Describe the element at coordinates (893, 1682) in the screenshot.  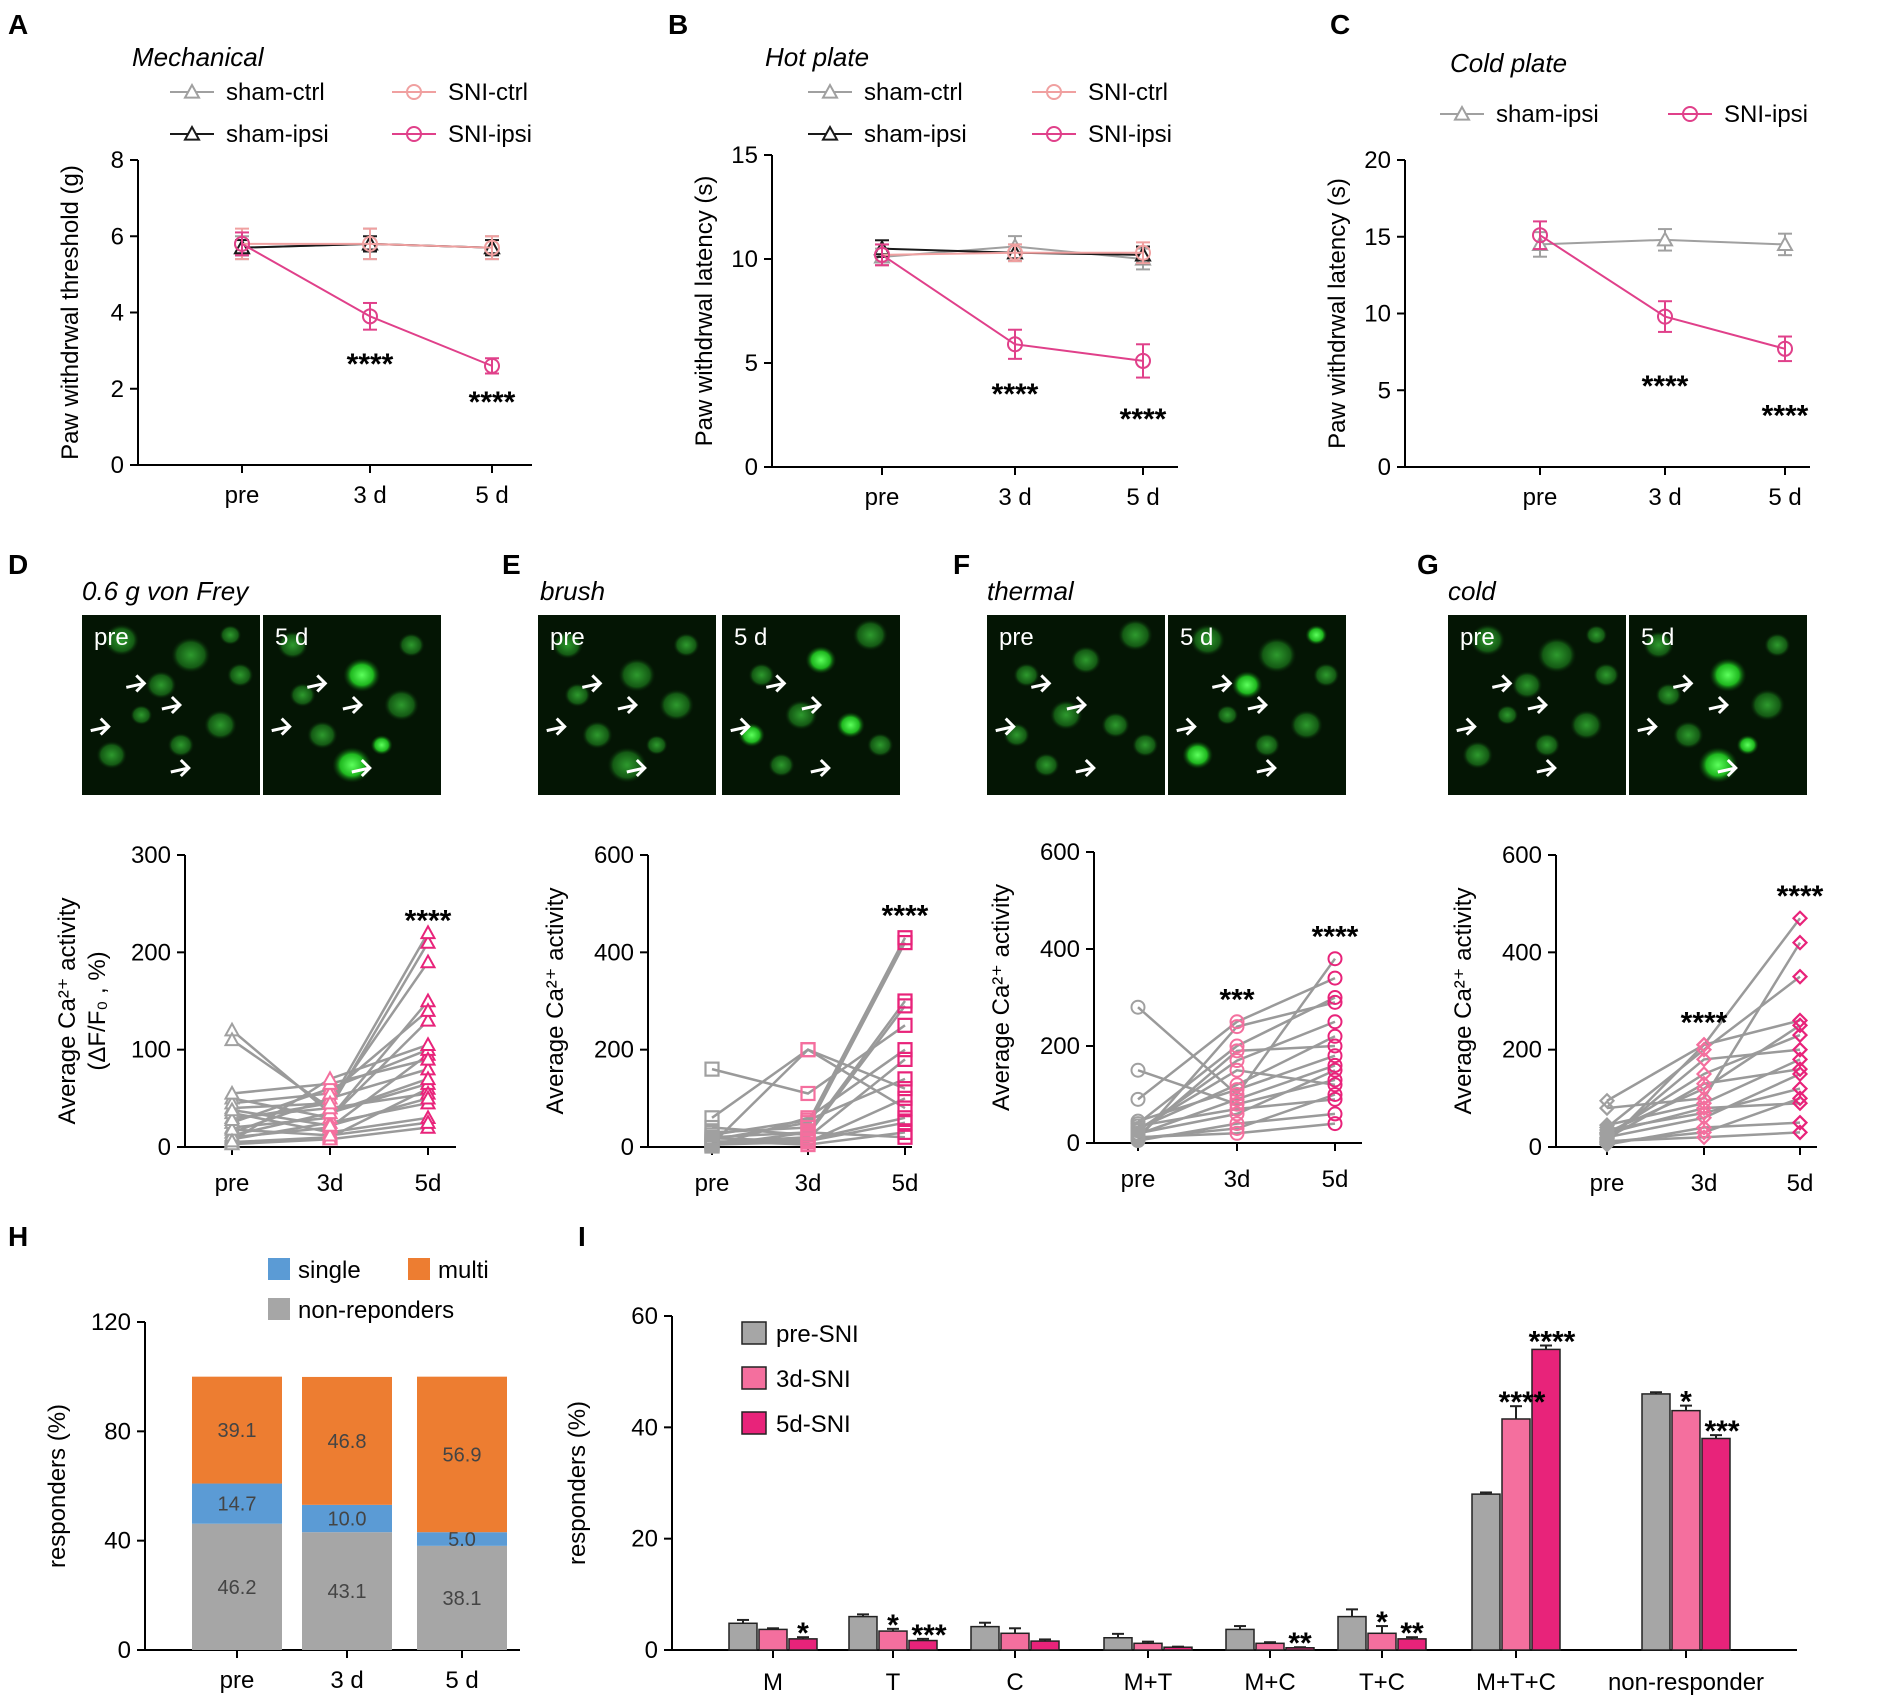
I see `x-tick-label: T` at that location.